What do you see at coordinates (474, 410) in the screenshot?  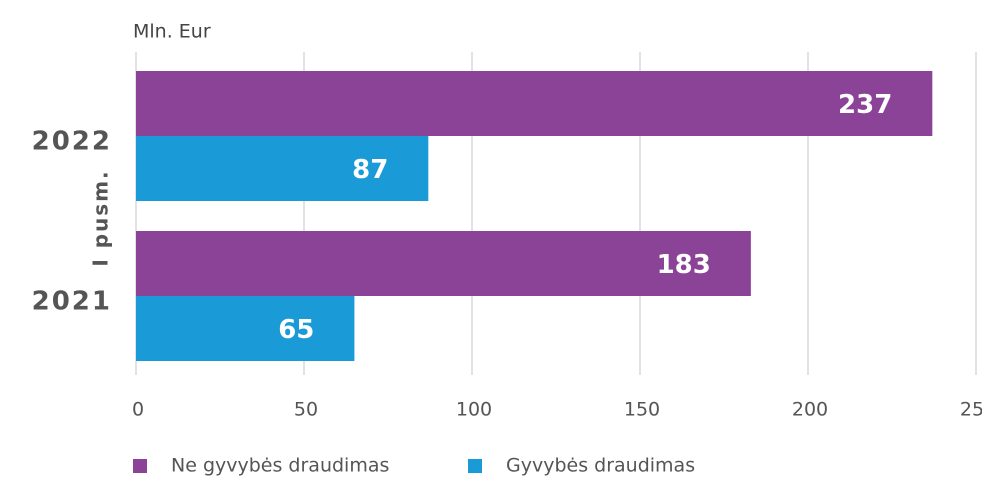 I see `x-tick-label: 100` at bounding box center [474, 410].